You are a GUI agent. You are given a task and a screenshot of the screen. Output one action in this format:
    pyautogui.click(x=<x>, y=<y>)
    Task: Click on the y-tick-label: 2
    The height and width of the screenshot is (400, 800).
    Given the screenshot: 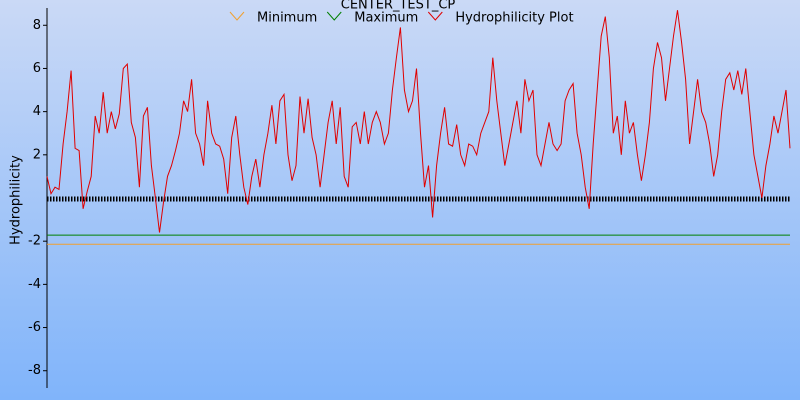 What is the action you would take?
    pyautogui.click(x=37, y=154)
    